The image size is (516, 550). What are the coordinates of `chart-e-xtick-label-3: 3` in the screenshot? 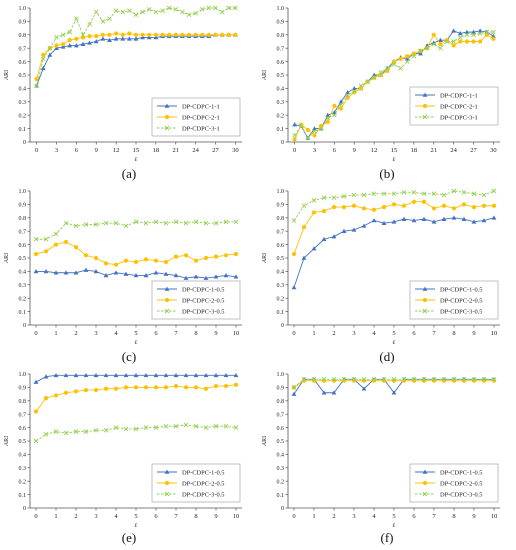 It's located at (95, 516).